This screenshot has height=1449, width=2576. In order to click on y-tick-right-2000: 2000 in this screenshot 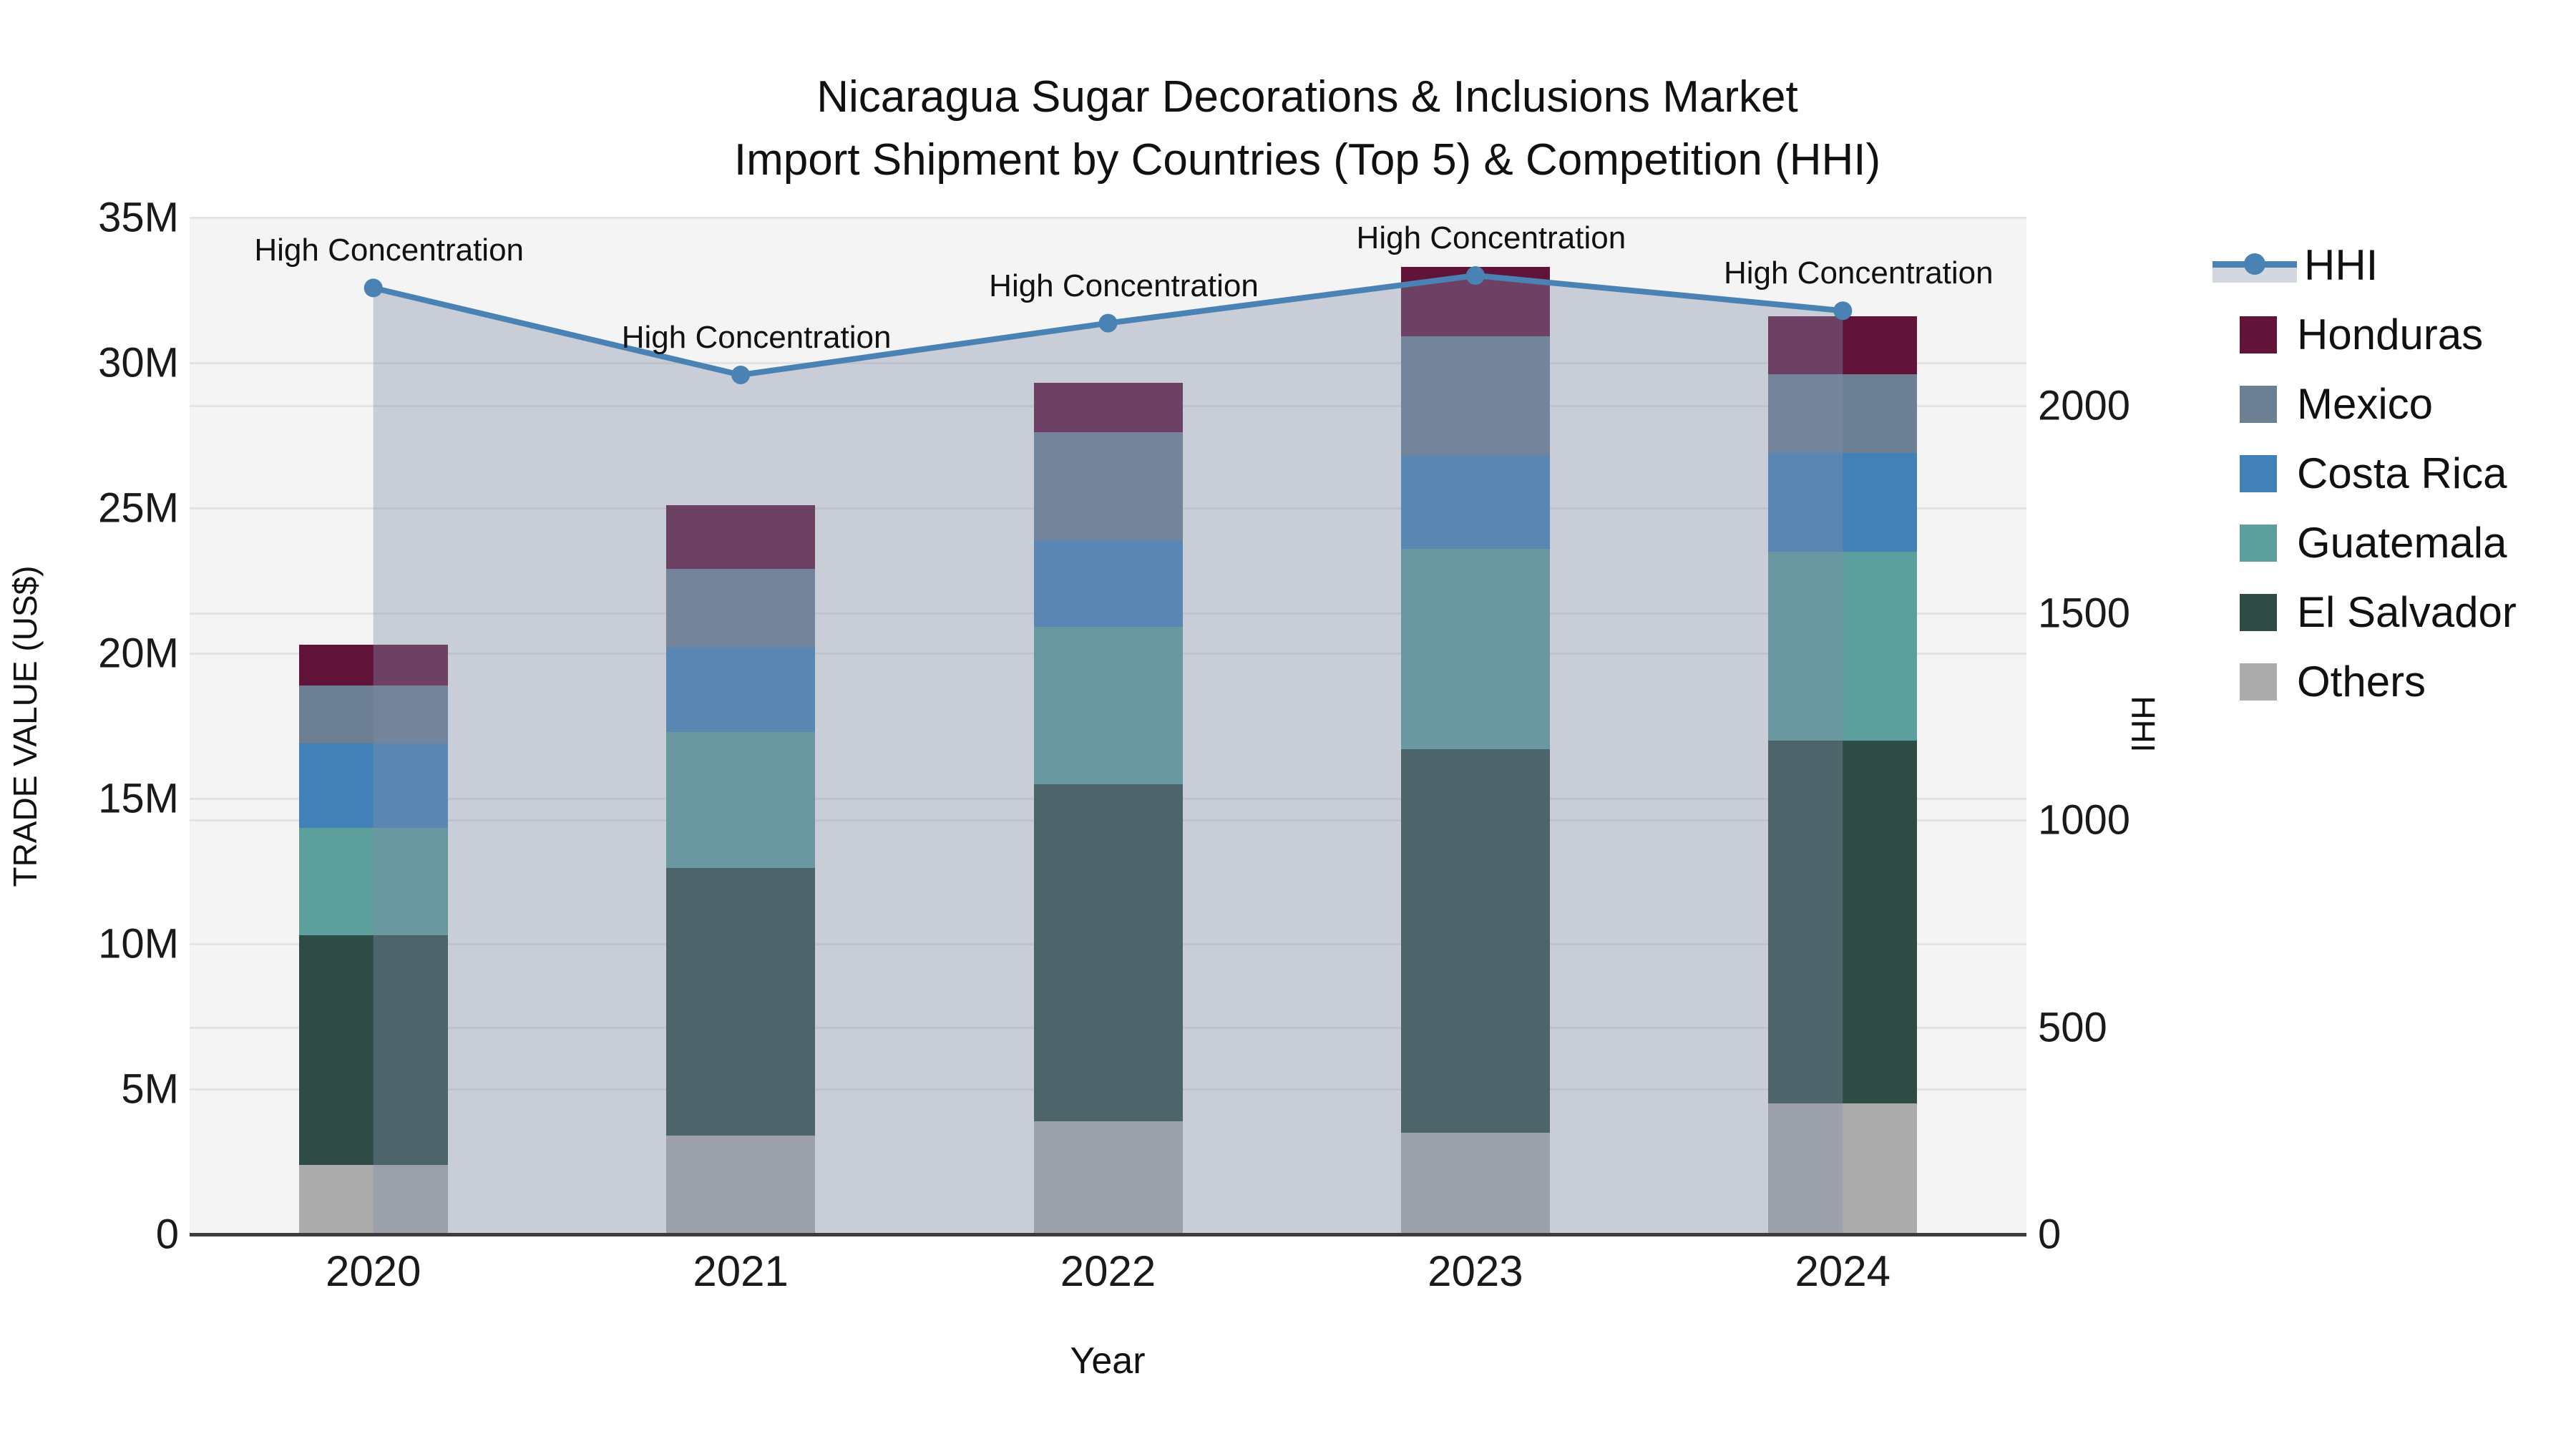, I will do `click(2084, 405)`.